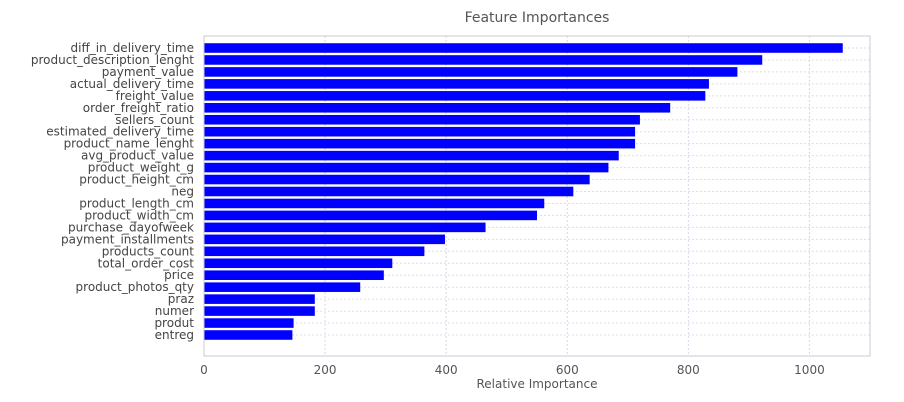  Describe the element at coordinates (141, 168) in the screenshot. I see `category-label: product_weight_g` at that location.